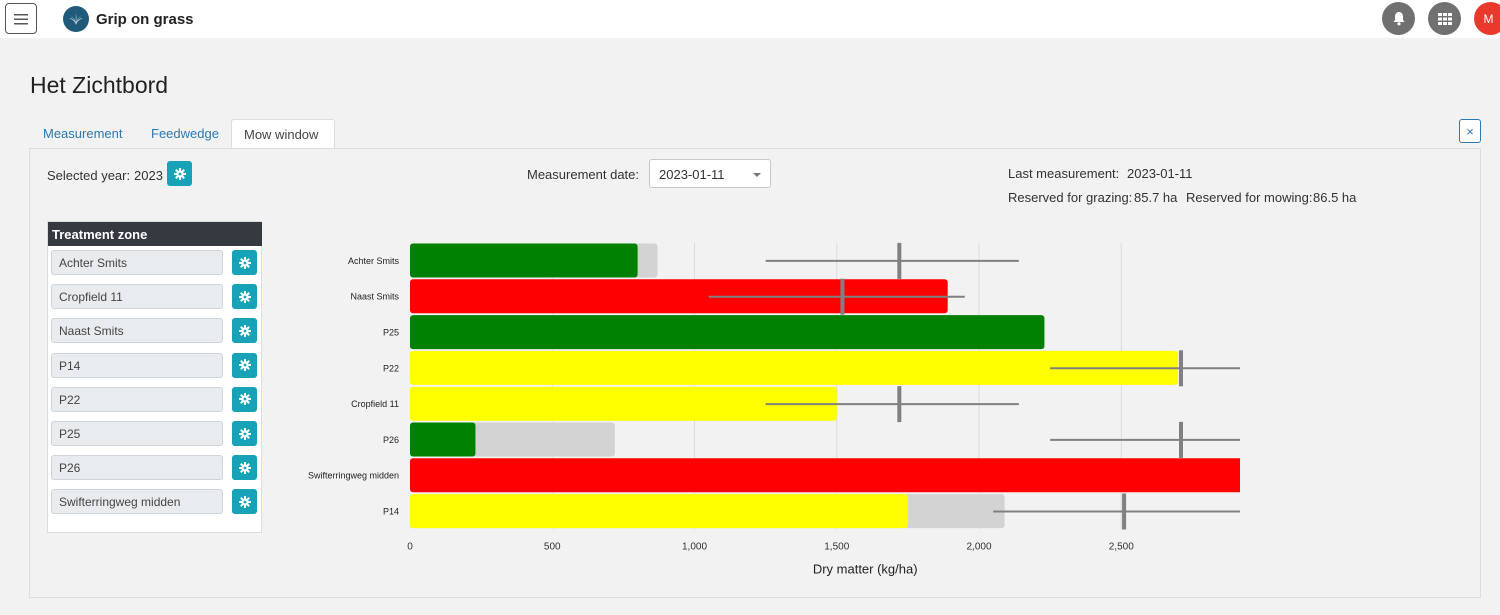 The width and height of the screenshot is (1500, 615). What do you see at coordinates (137, 331) in the screenshot?
I see `zone-field: Naast Smits` at bounding box center [137, 331].